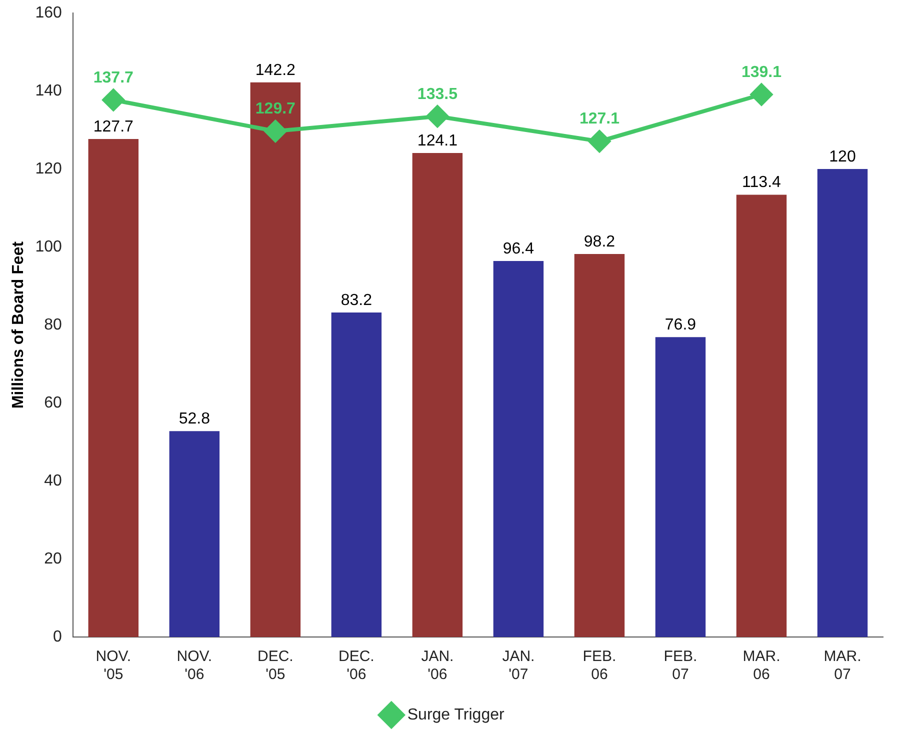  I want to click on data-label: 127.1, so click(599, 119).